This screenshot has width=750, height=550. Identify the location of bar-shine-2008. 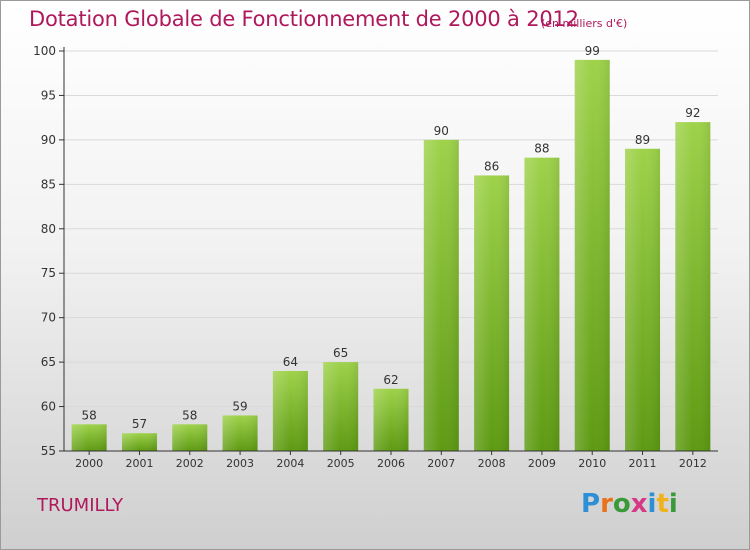
(492, 313).